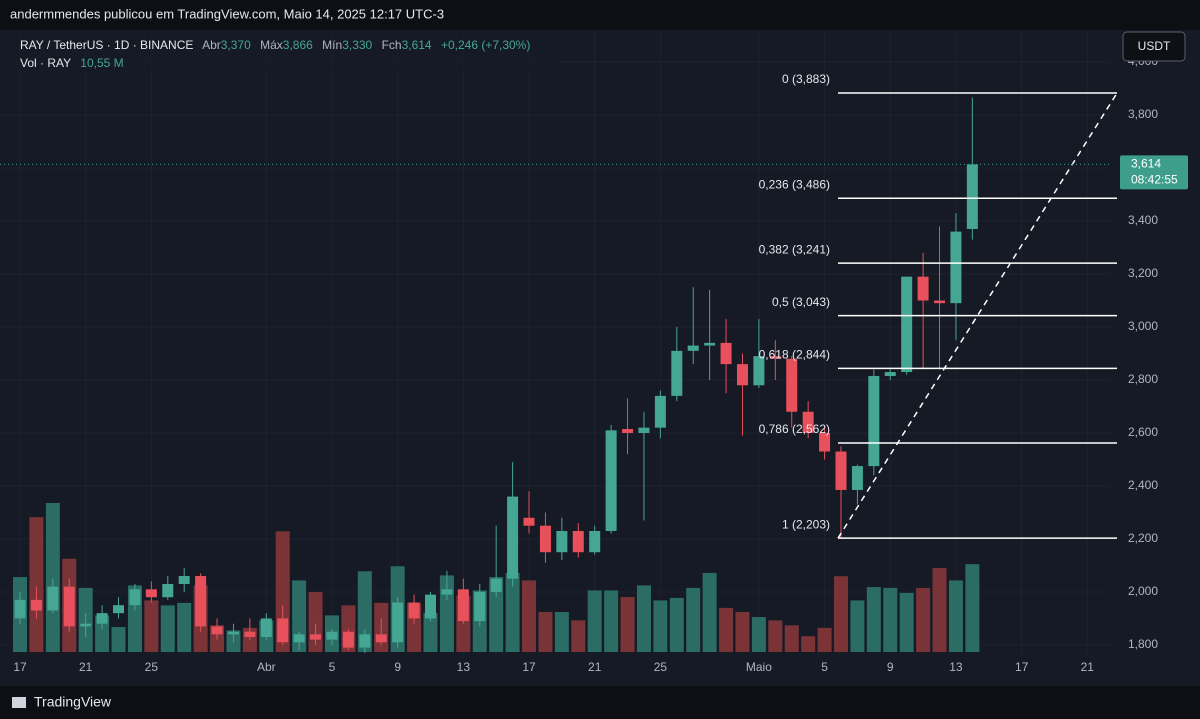 Image resolution: width=1200 pixels, height=719 pixels. Describe the element at coordinates (73, 702) in the screenshot. I see `logo-text: TradingView` at that location.